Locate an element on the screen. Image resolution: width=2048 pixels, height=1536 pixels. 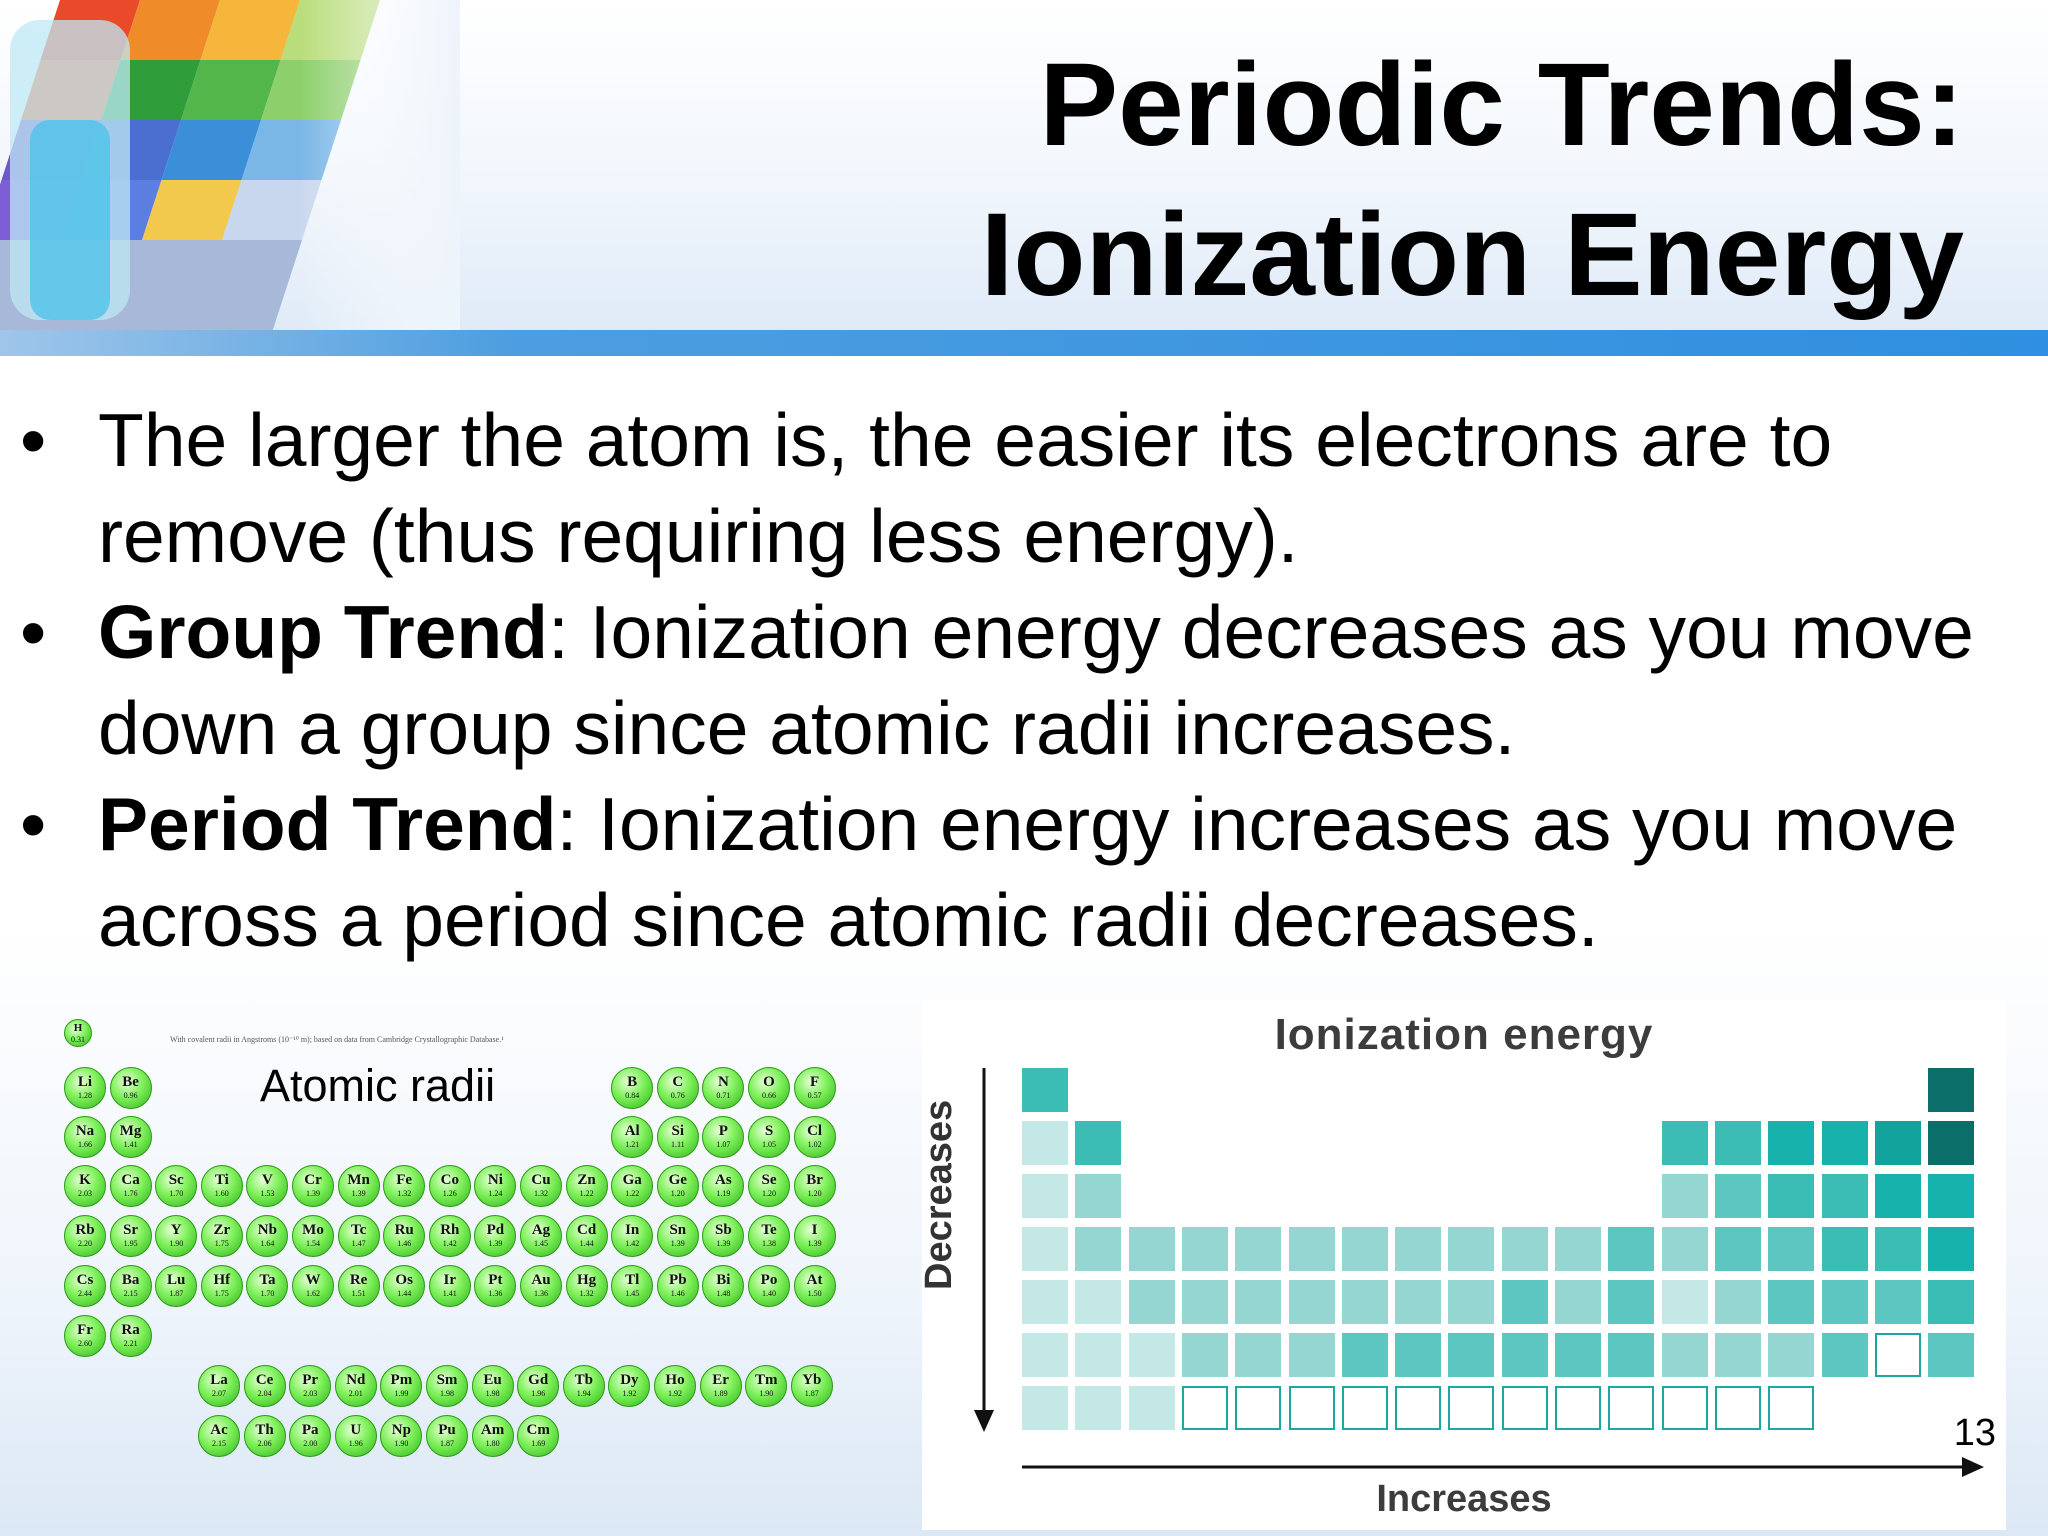
element-pb-ball: Pb 1.46 is located at coordinates (677, 1286).